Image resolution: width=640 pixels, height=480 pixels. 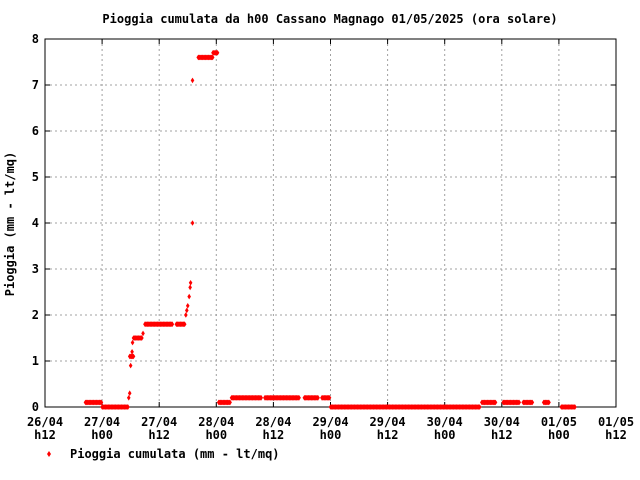 What do you see at coordinates (10, 224) in the screenshot?
I see `y-axis-label: Pioggia (mm - lt/mq)` at bounding box center [10, 224].